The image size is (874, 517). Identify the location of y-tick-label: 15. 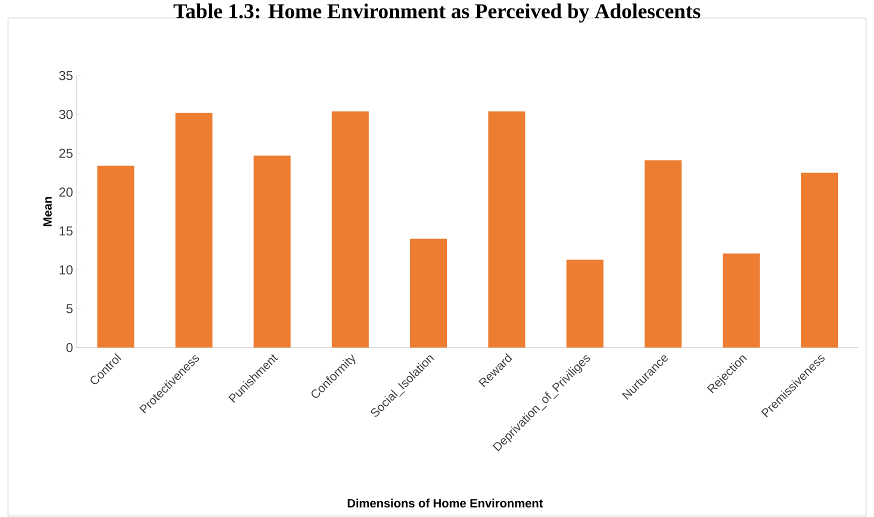
(66, 231).